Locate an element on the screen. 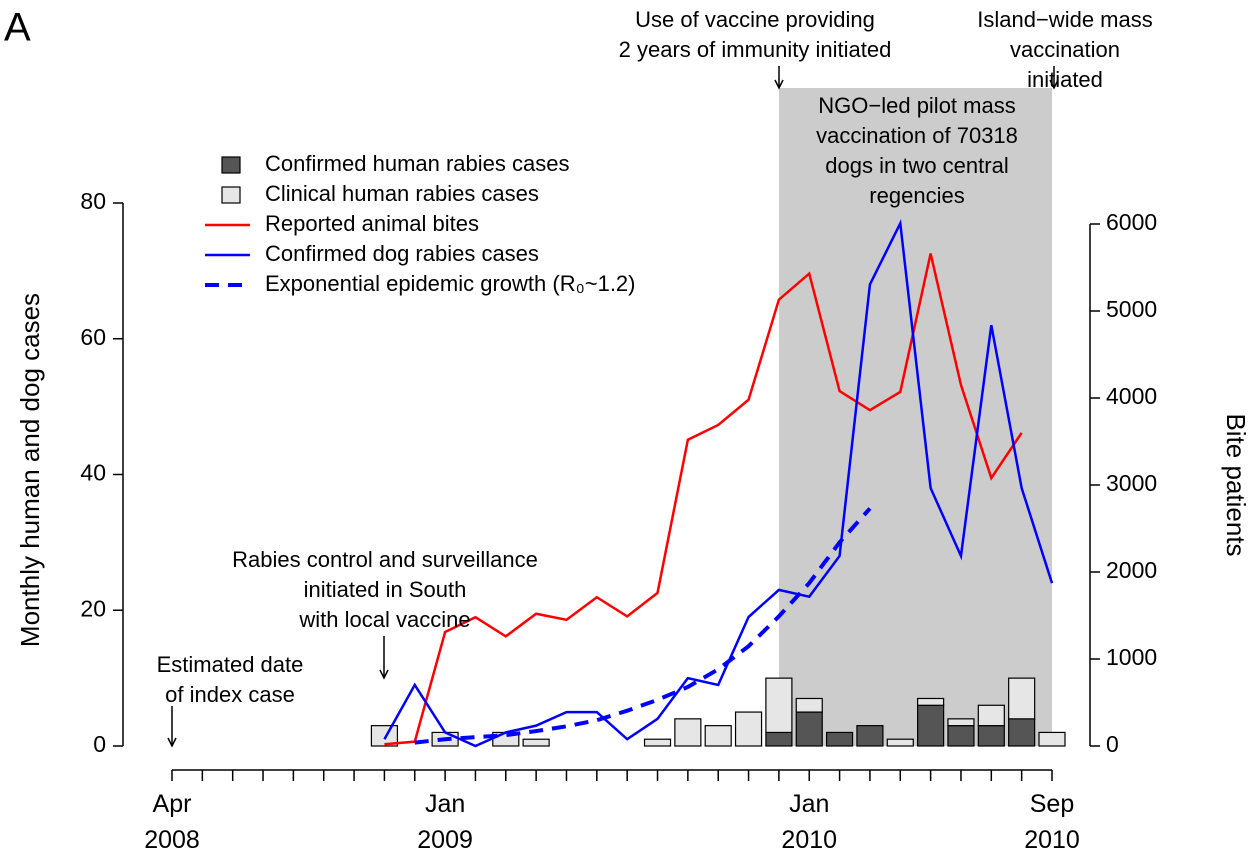 The height and width of the screenshot is (864, 1256). x-tick-label: Apr 2008 is located at coordinates (172, 822).